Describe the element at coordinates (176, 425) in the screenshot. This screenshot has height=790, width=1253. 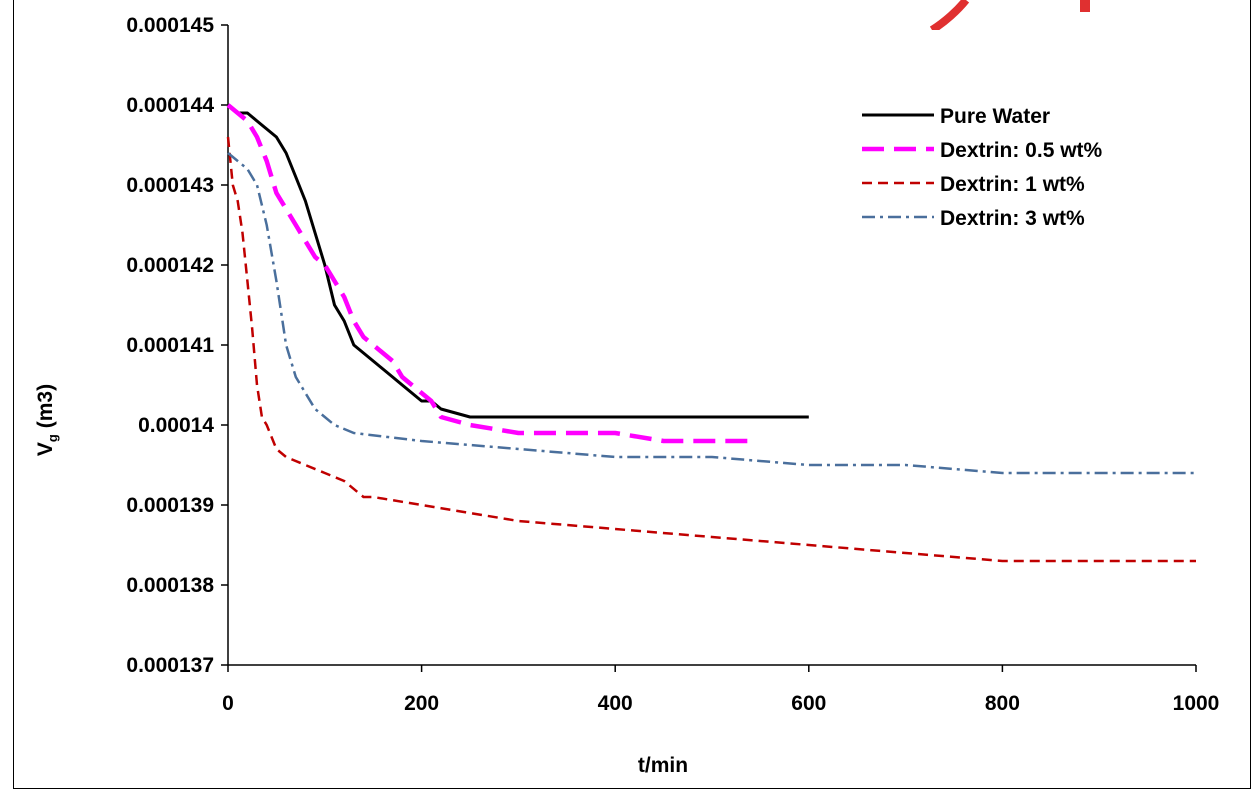
I see `y-tick-label: 0.00014` at that location.